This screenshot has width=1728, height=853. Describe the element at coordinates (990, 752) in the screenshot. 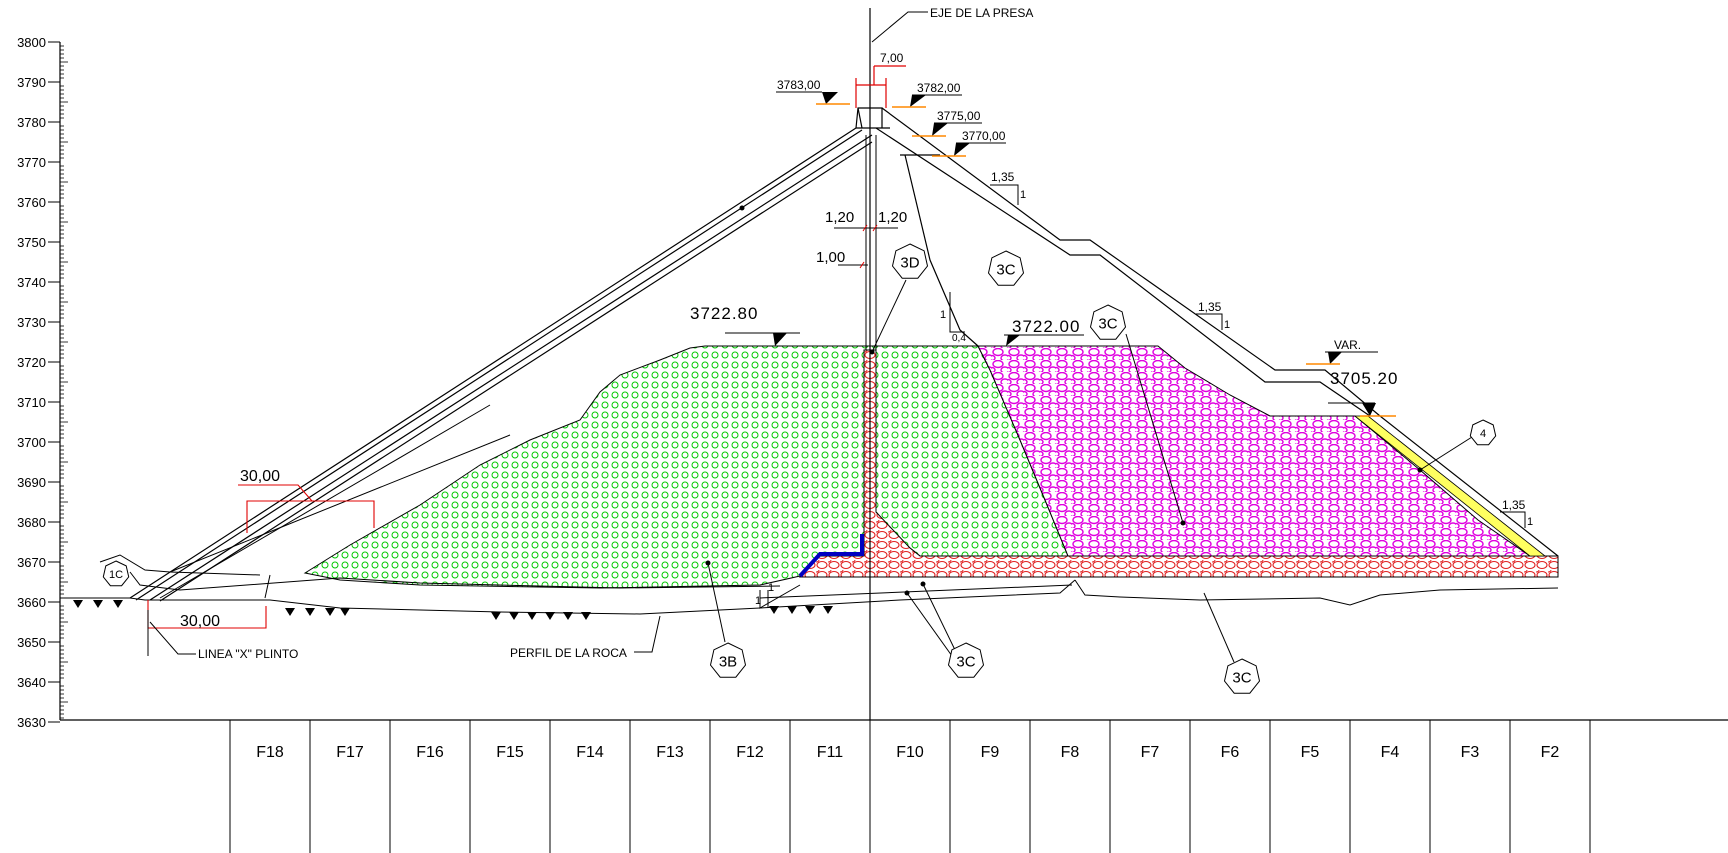

I see `grid-cell-label: F9` at that location.